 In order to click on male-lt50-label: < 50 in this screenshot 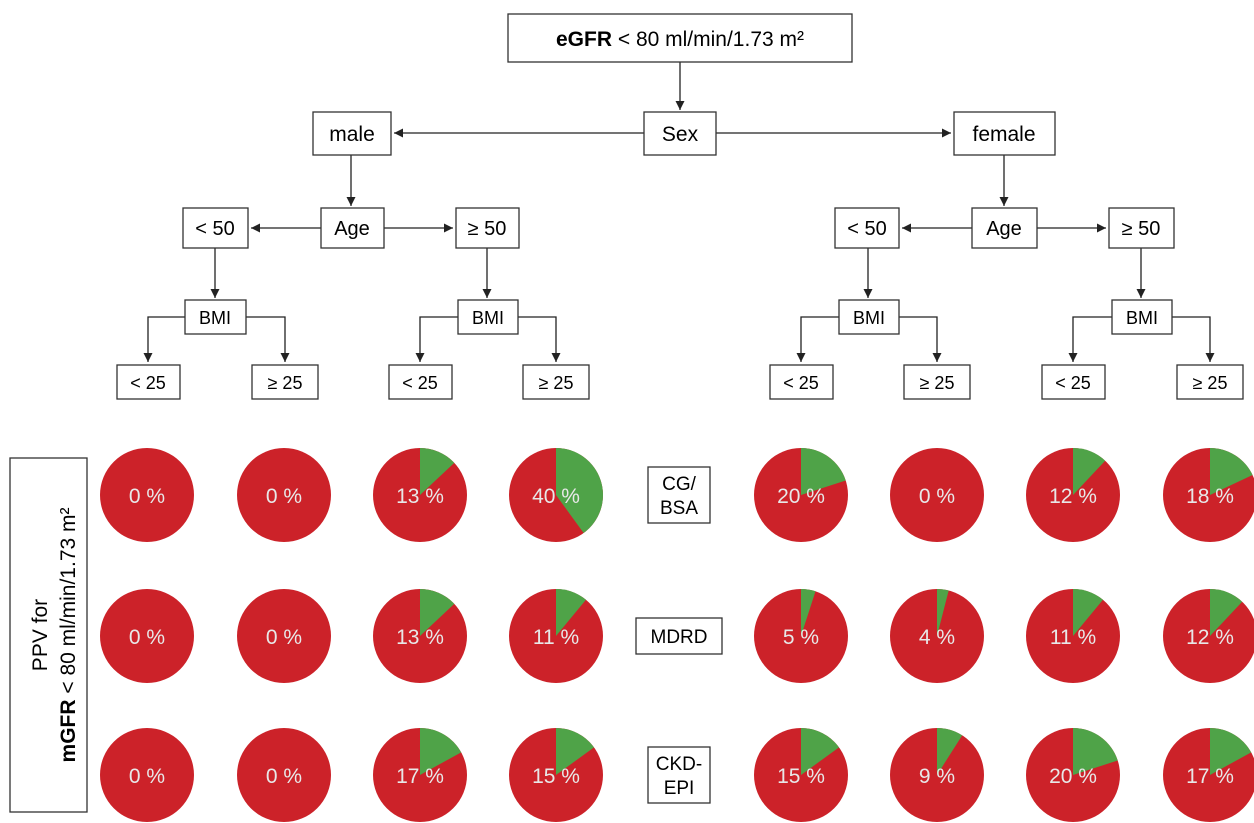, I will do `click(214, 229)`.